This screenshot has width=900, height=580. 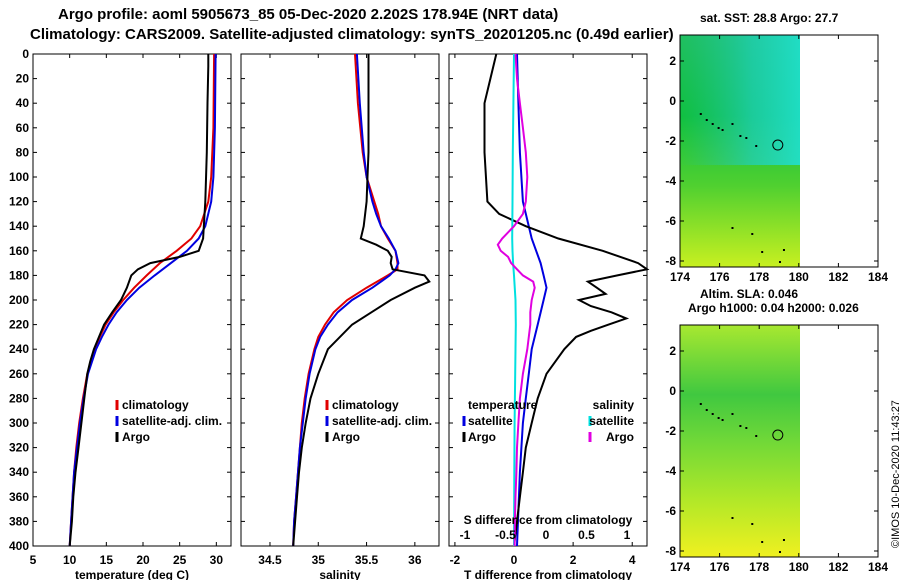 I want to click on sla_map-ytick-label: -2, so click(x=670, y=431).